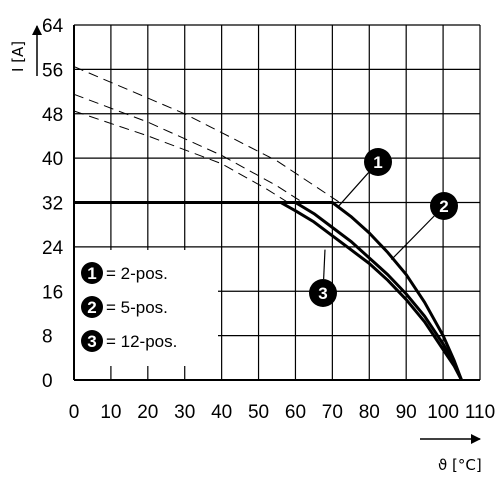 This screenshot has width=500, height=500. Describe the element at coordinates (137, 307) in the screenshot. I see `legend-label: = 5-pos.` at that location.